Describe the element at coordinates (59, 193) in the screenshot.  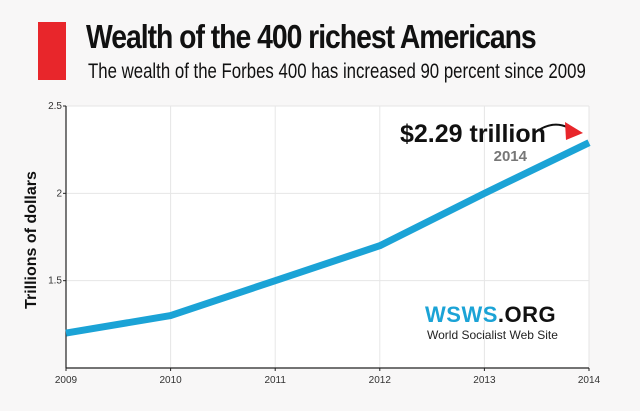
I see `y-tick-label: 2` at that location.